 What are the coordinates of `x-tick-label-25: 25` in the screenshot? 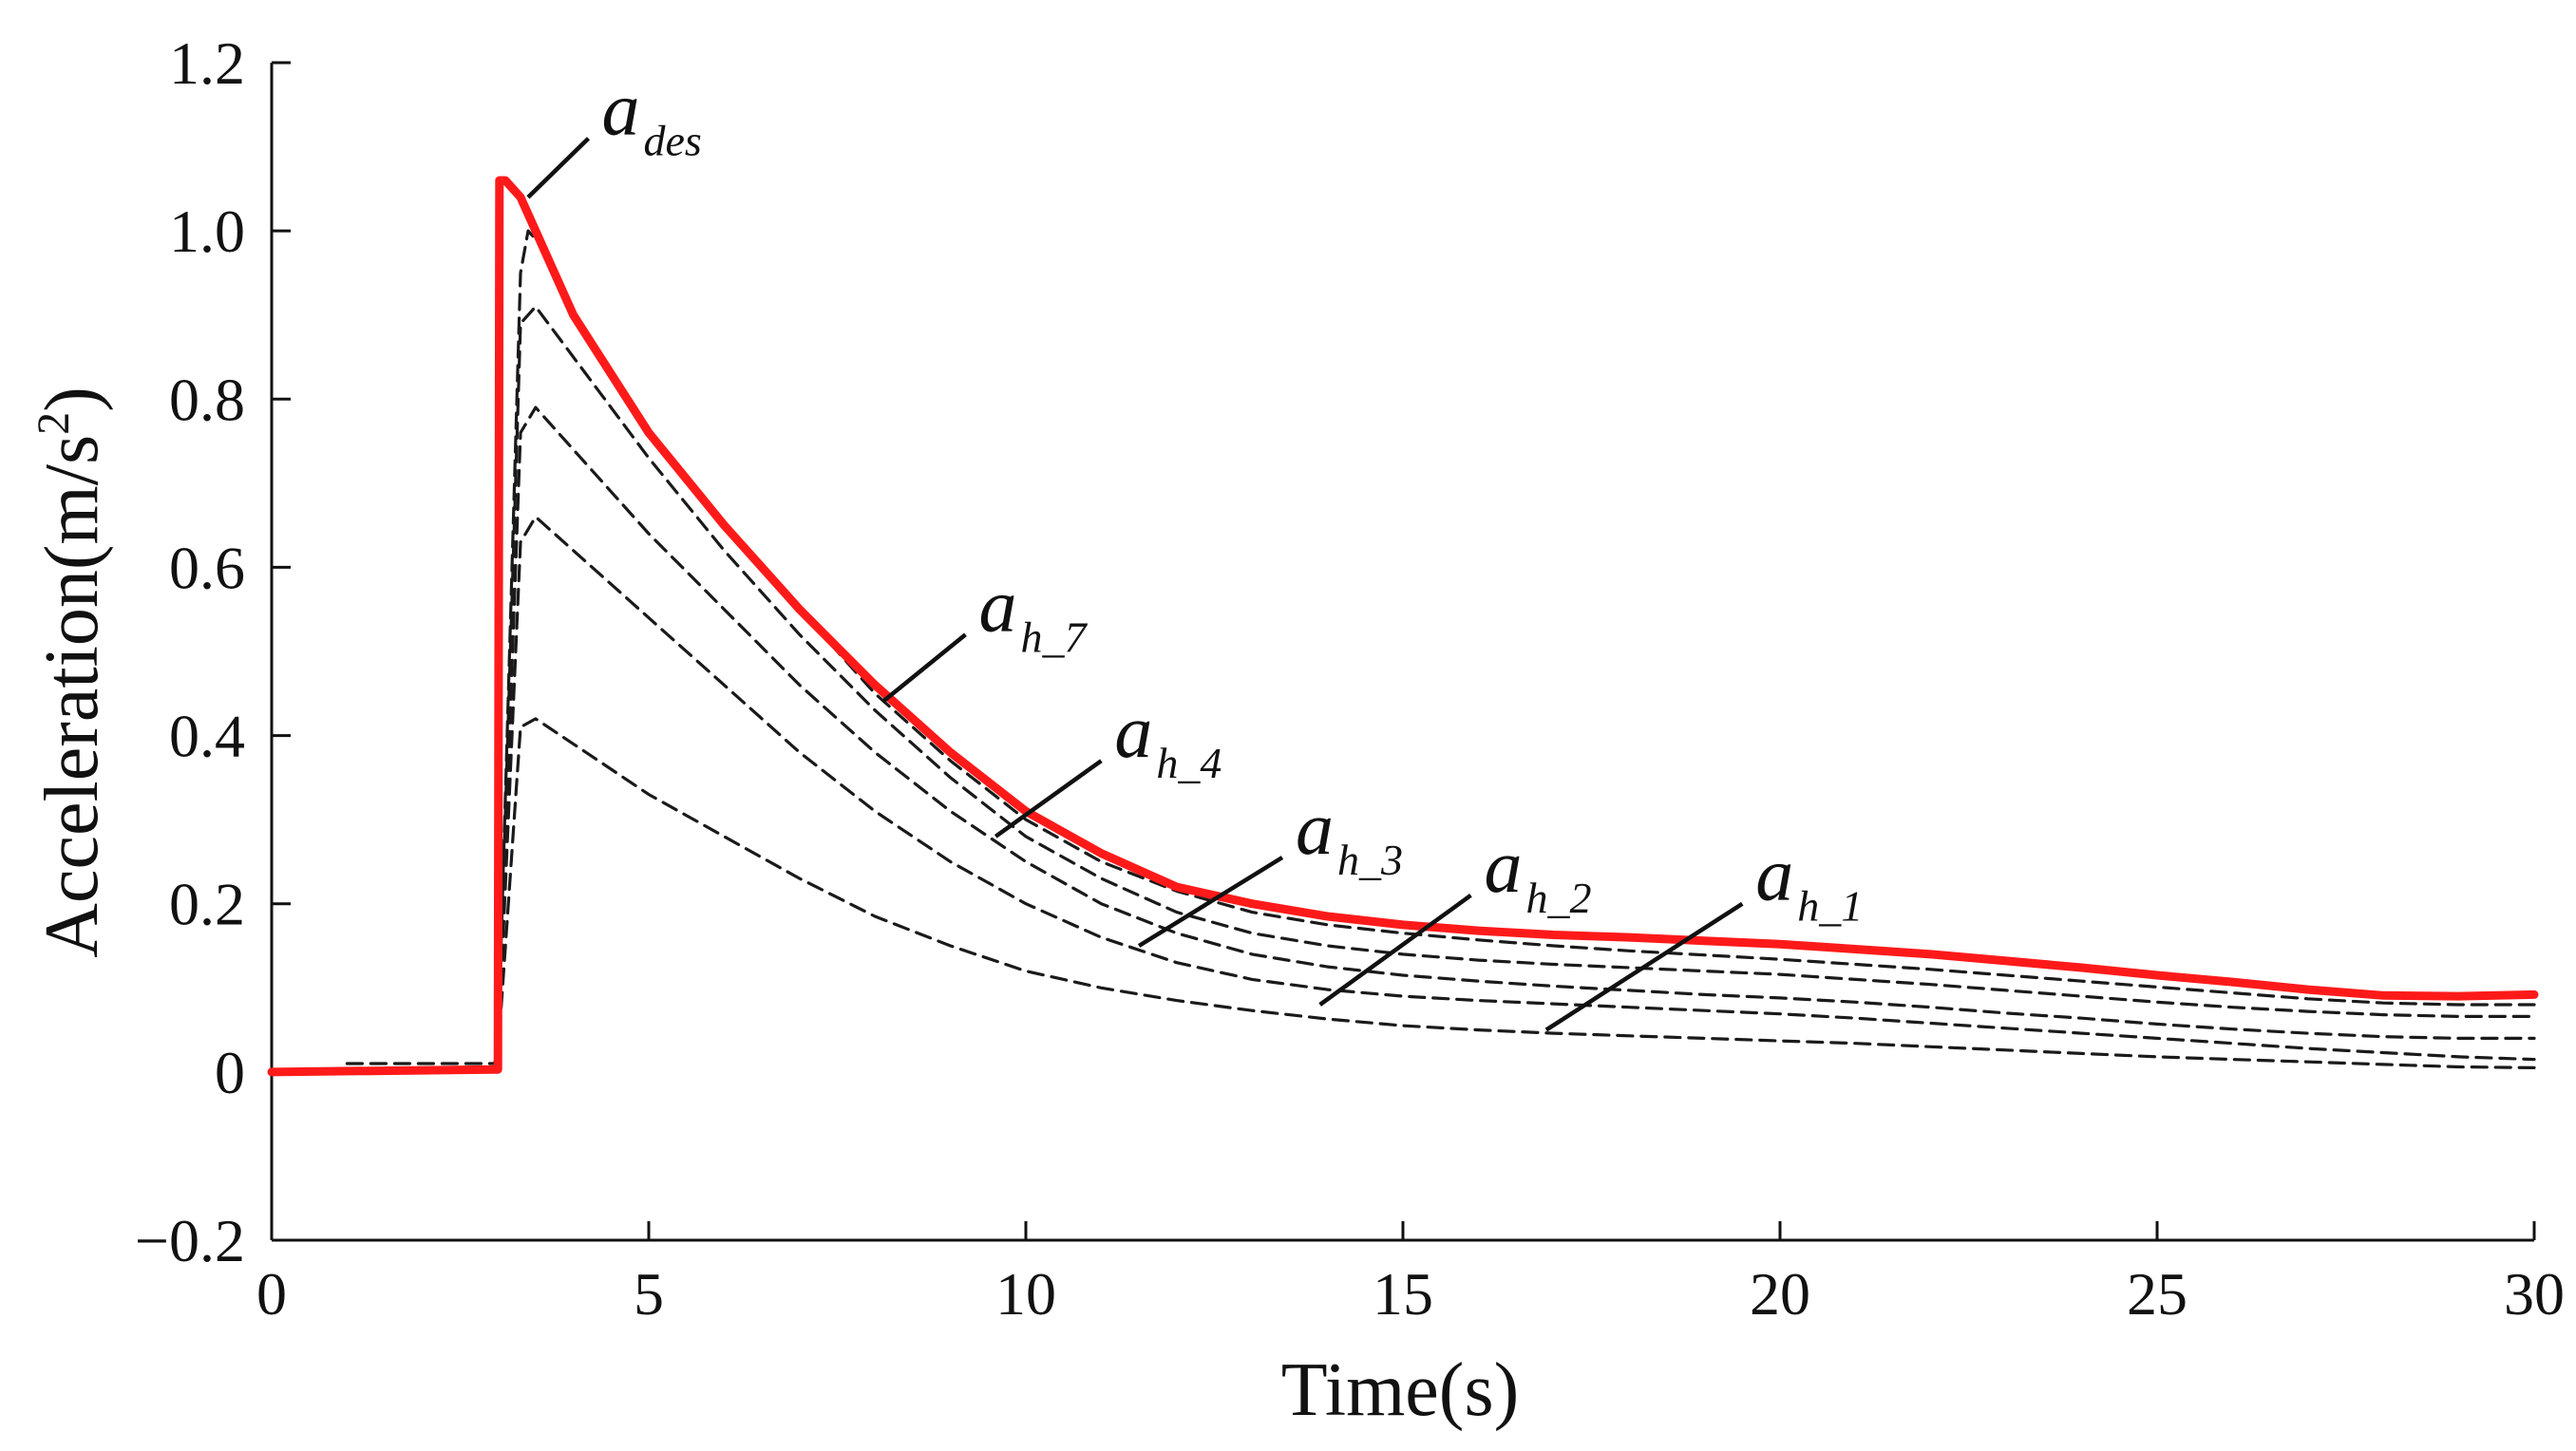 It's located at (2157, 1294).